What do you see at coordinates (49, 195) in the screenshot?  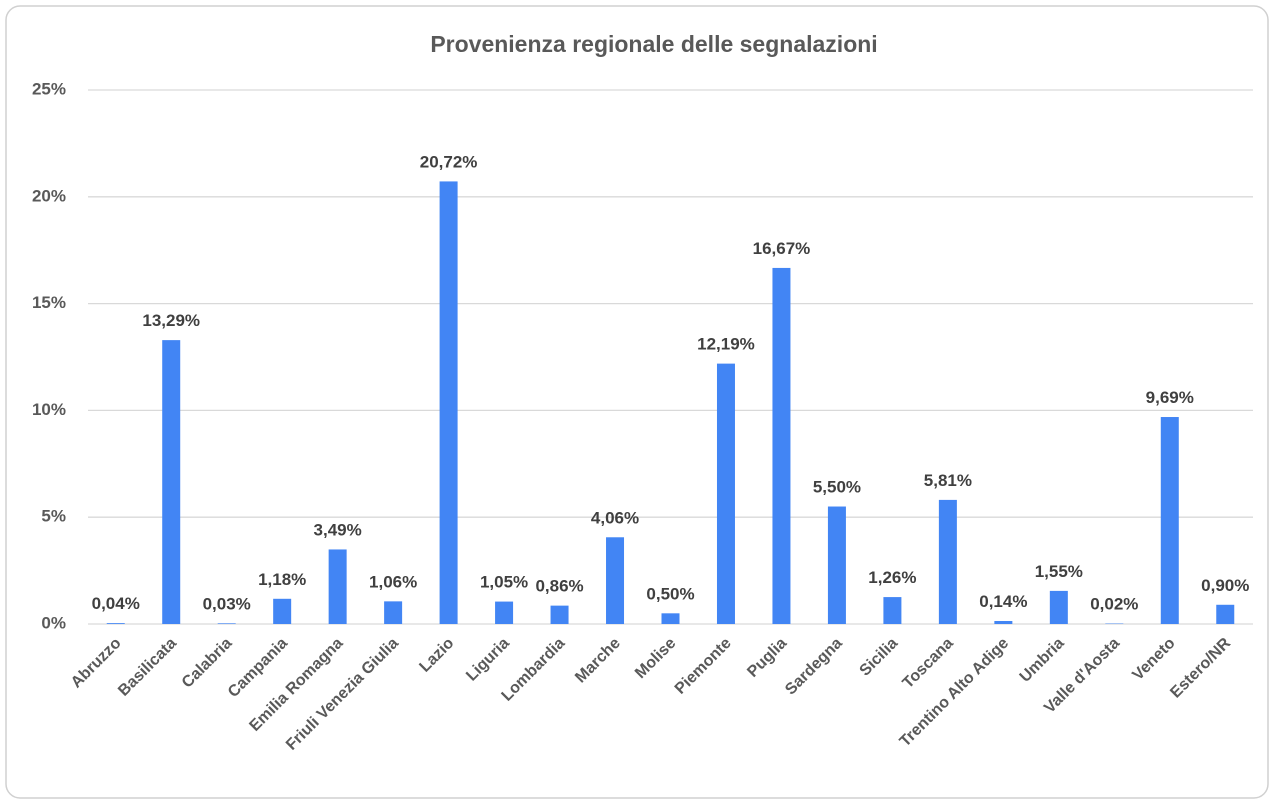 I see `y-tick-label: 20%` at bounding box center [49, 195].